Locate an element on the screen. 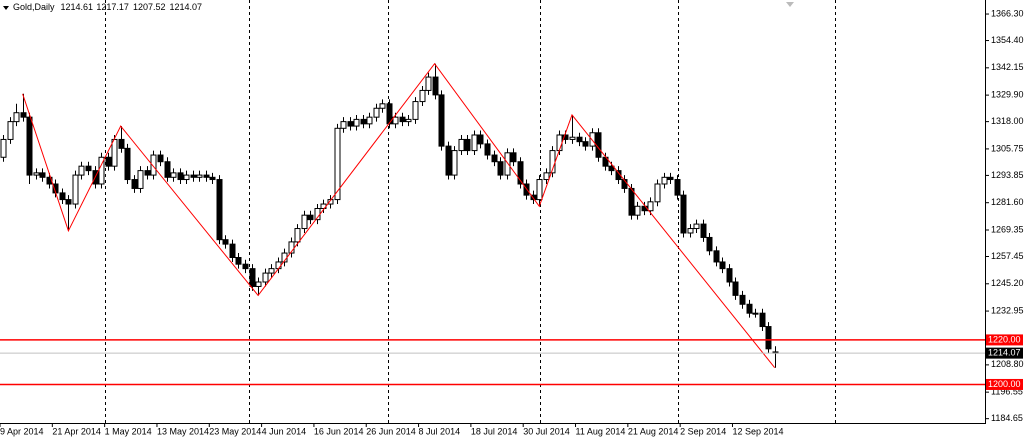 This screenshot has width=1024, height=440. y-tick-label: 1318.00 is located at coordinates (1007, 121).